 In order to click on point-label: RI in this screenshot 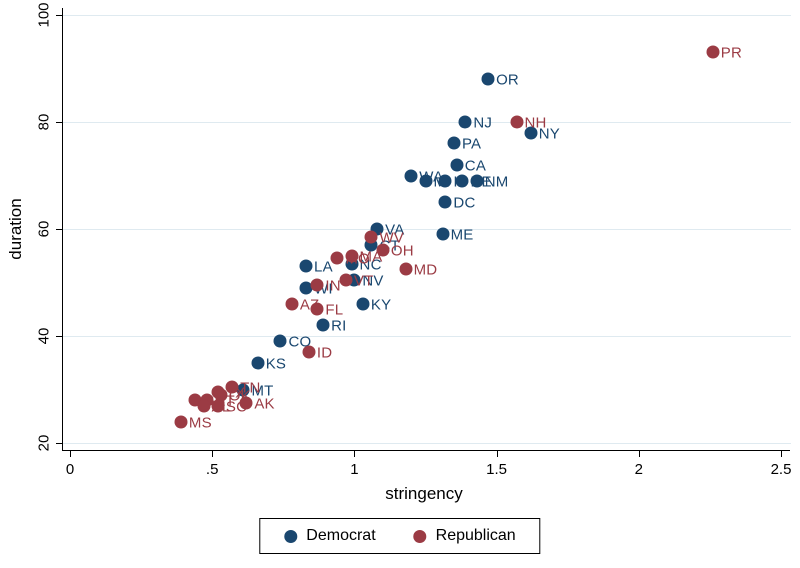, I will do `click(339, 326)`.